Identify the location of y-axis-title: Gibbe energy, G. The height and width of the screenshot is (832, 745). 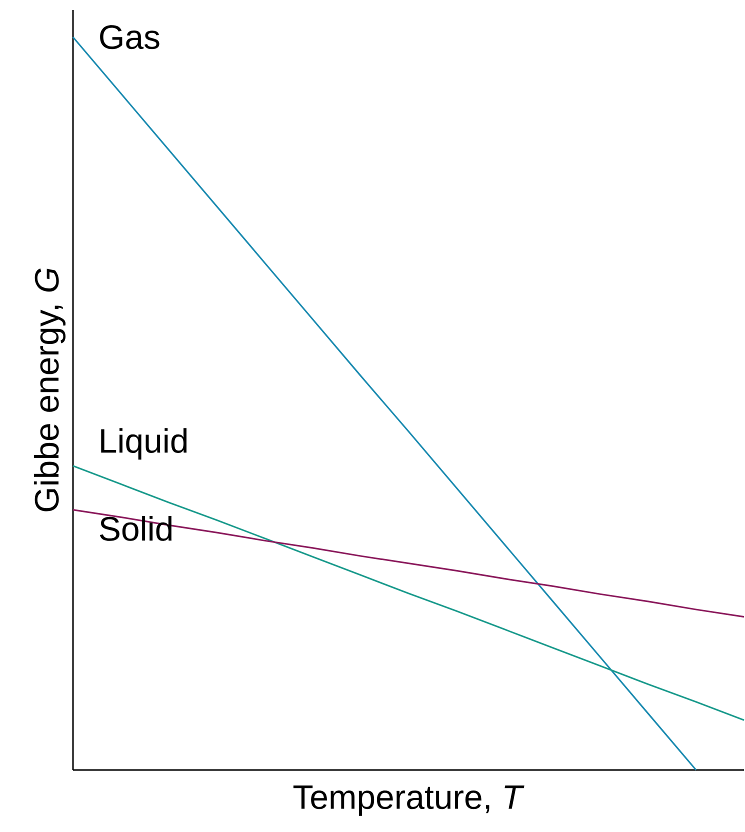
(50, 390).